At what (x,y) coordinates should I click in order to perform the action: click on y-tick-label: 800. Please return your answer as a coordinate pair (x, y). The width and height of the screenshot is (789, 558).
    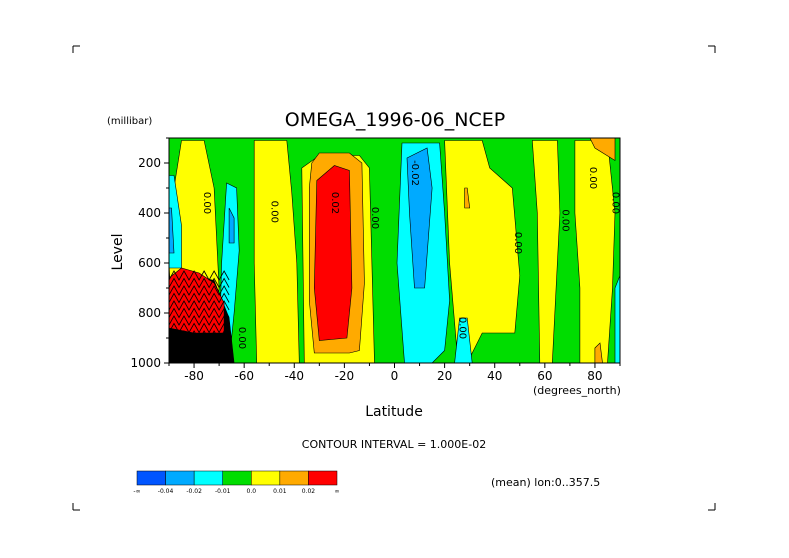
    Looking at the image, I should click on (149, 313).